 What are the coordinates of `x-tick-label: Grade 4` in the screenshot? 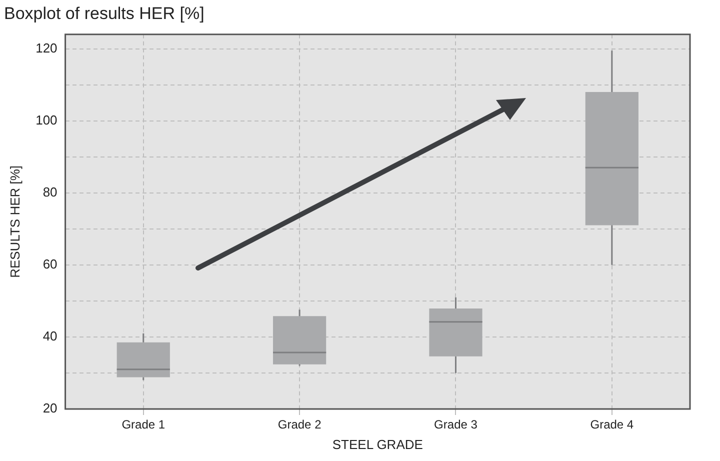 It's located at (612, 425).